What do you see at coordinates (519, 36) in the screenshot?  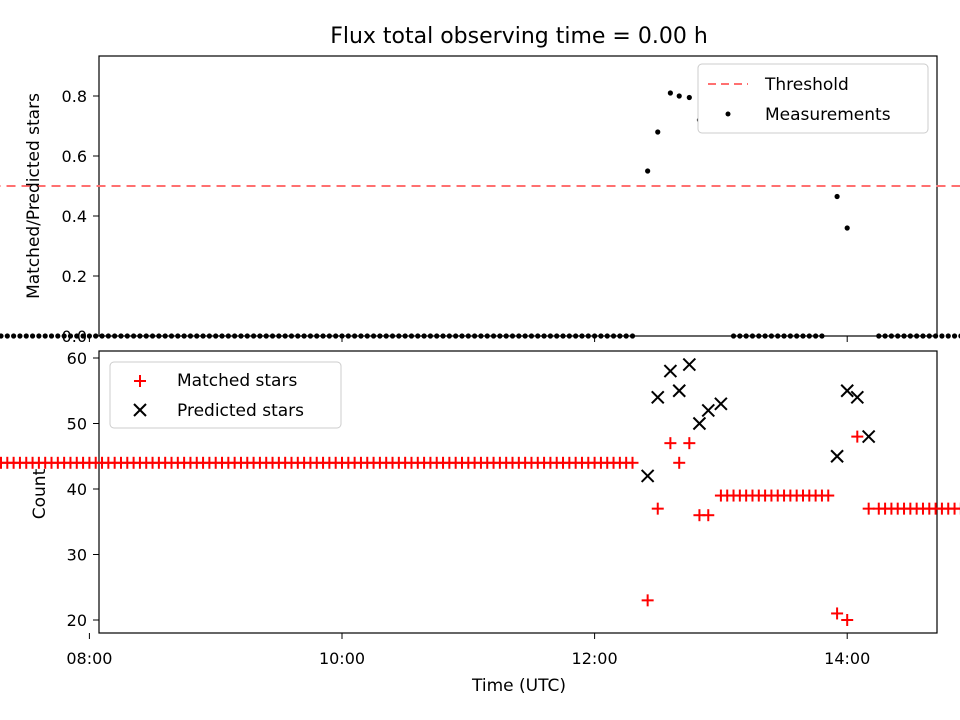 I see `chart-title: Flux total observing time = 0.00 h` at bounding box center [519, 36].